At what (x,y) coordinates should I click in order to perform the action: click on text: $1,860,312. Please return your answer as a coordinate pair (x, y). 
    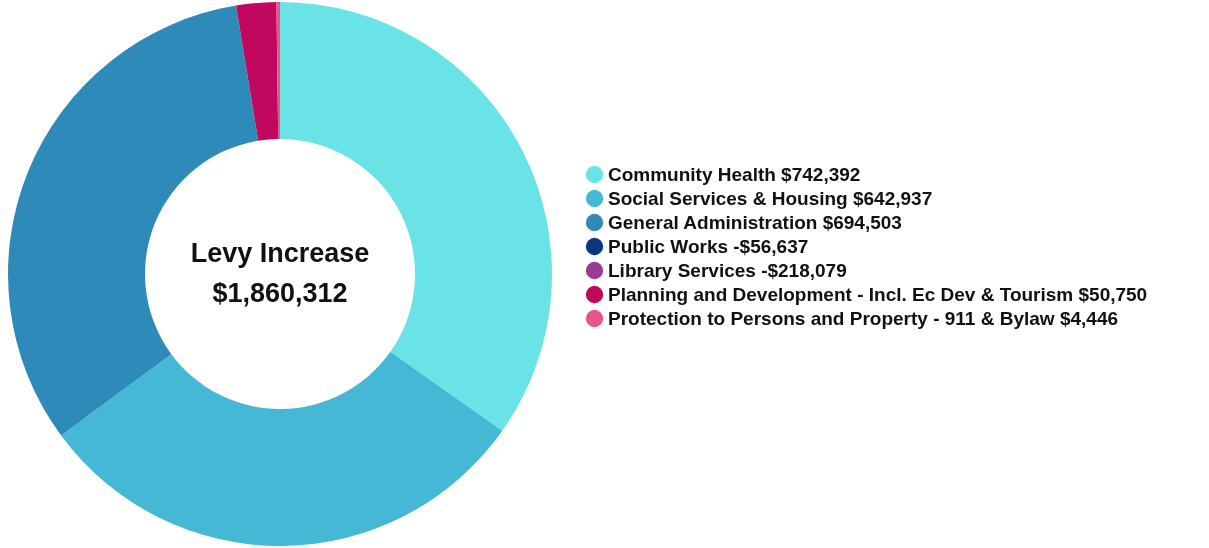
    Looking at the image, I should click on (280, 293).